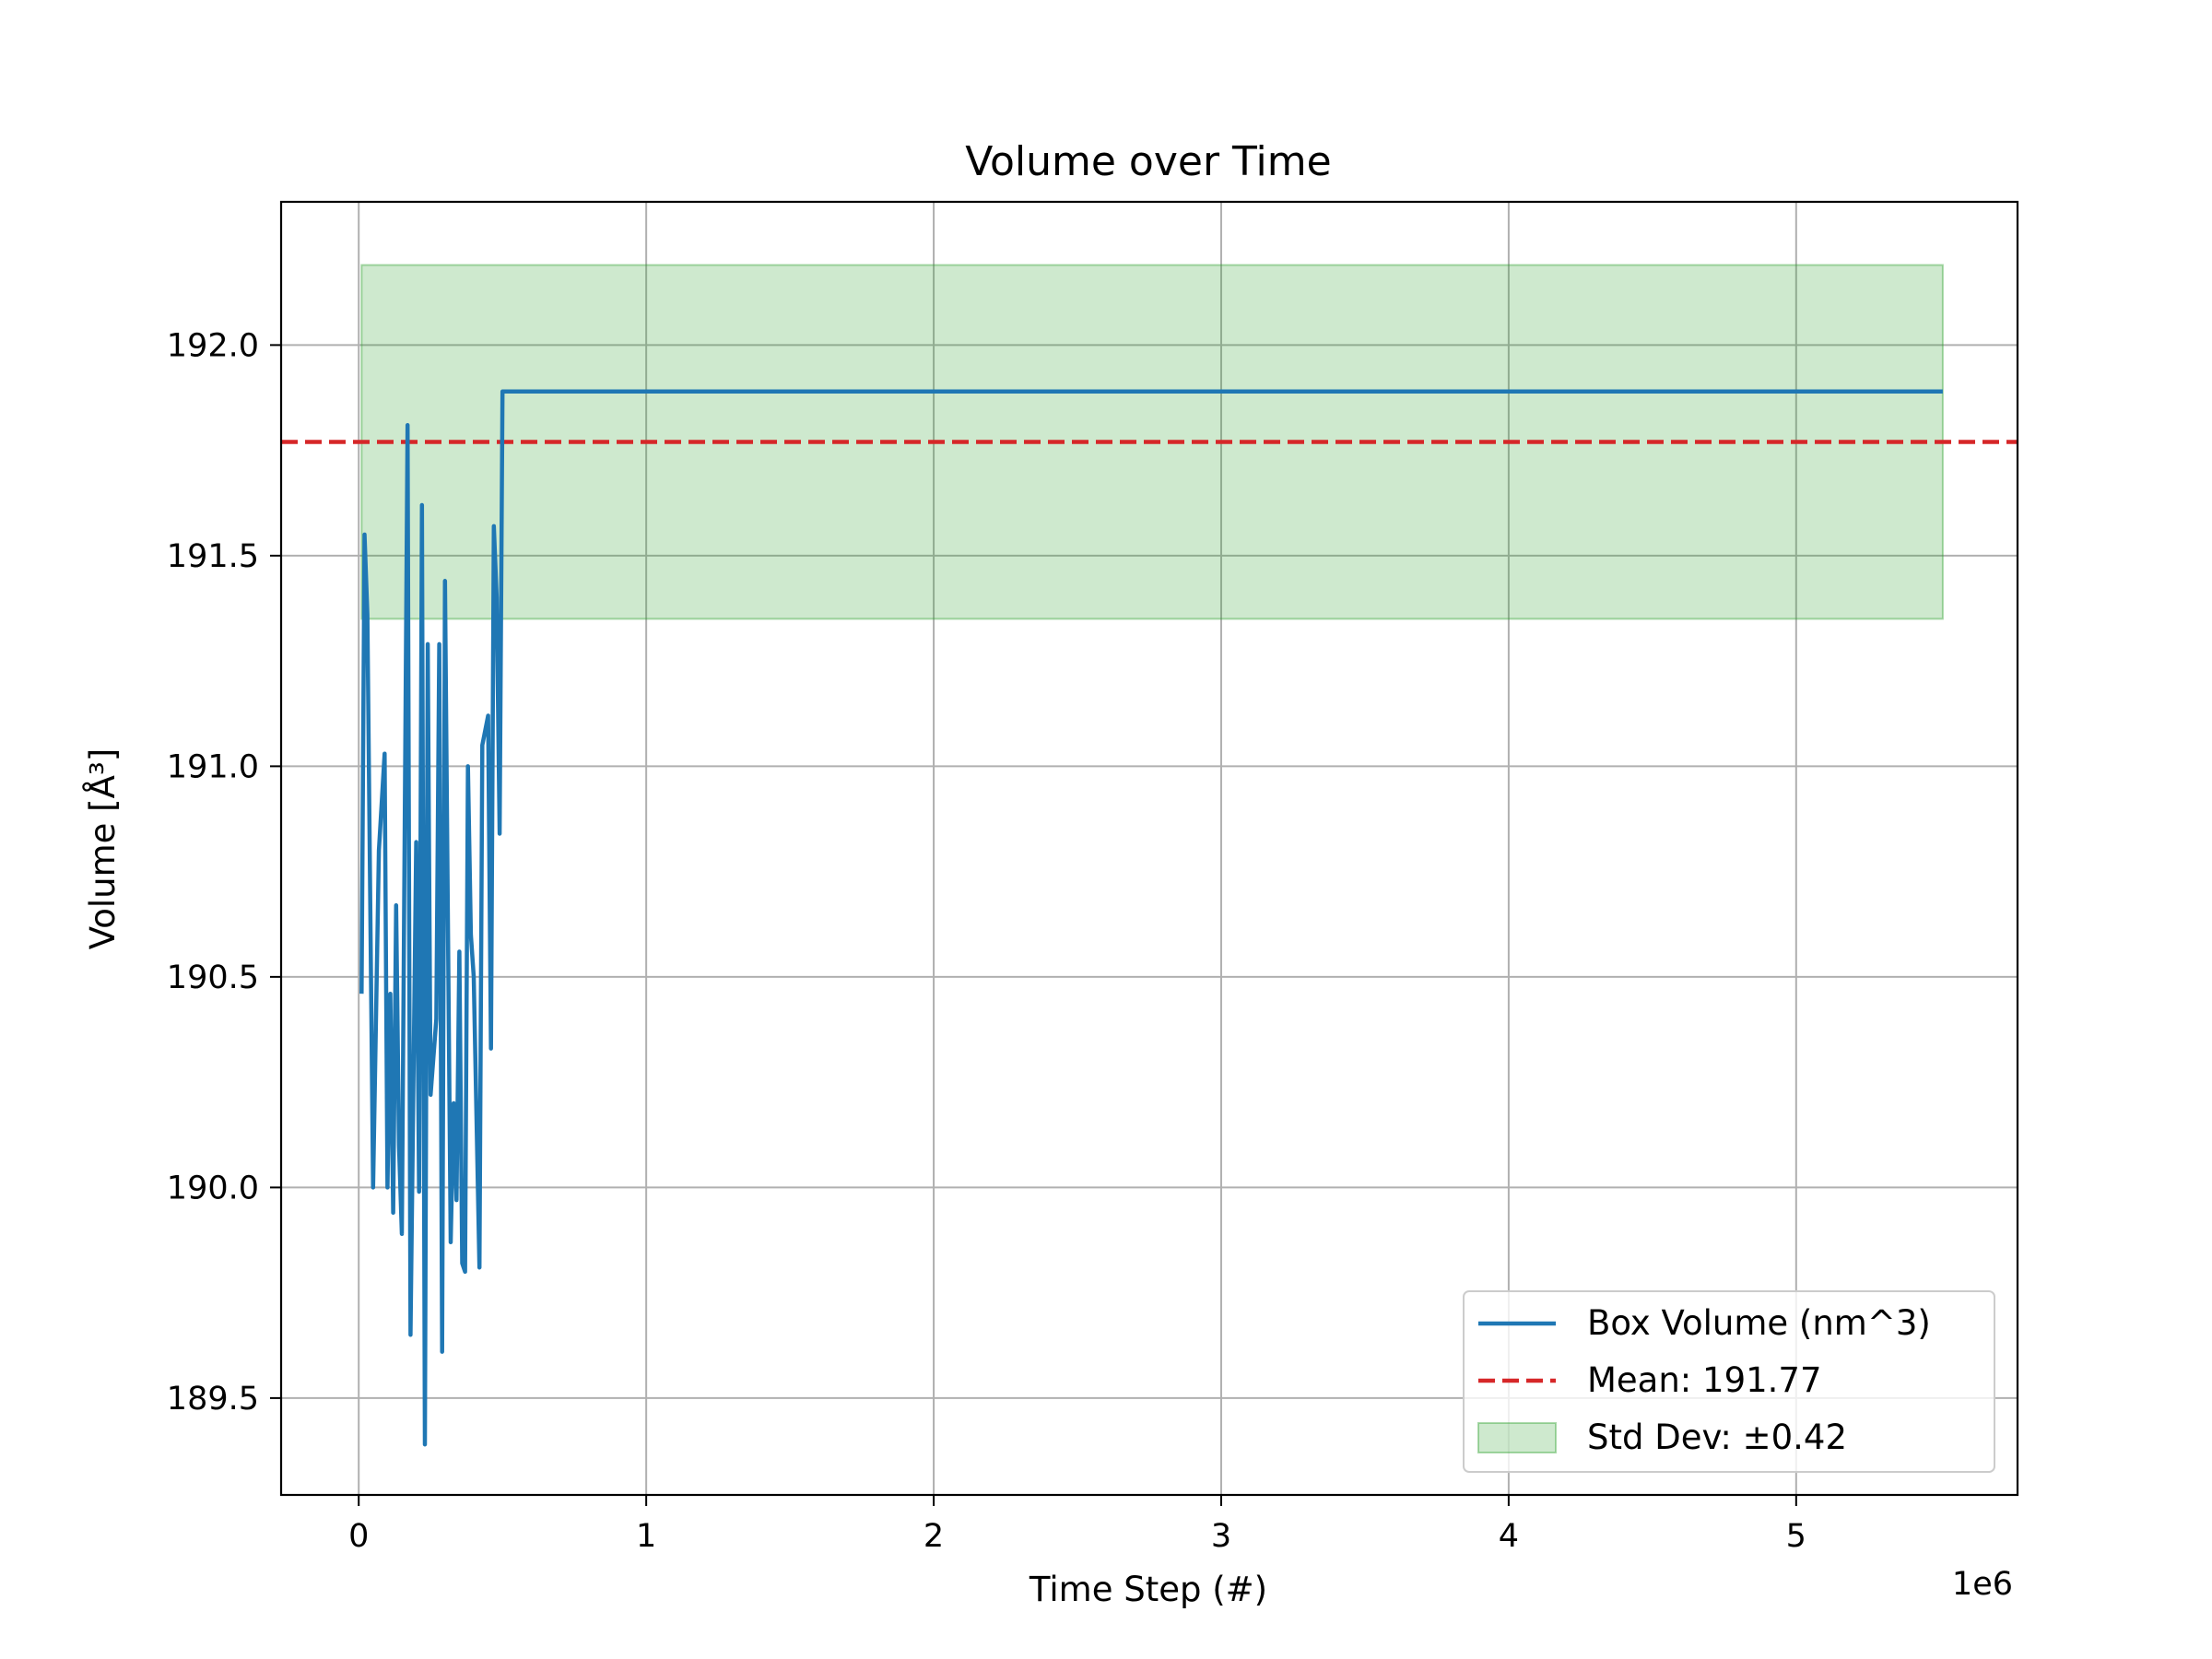 Image resolution: width=2212 pixels, height=1659 pixels. I want to click on x-axis-offset-label: 1e6, so click(1982, 1584).